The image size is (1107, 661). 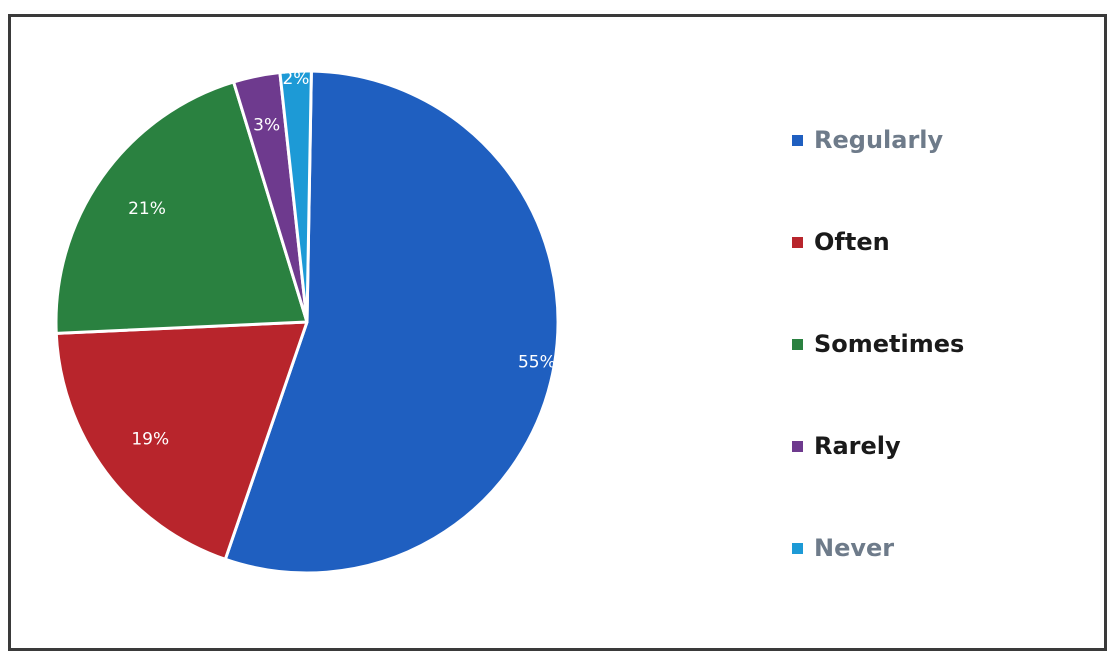 What do you see at coordinates (797, 446) in the screenshot?
I see `legend-swatch-rarely` at bounding box center [797, 446].